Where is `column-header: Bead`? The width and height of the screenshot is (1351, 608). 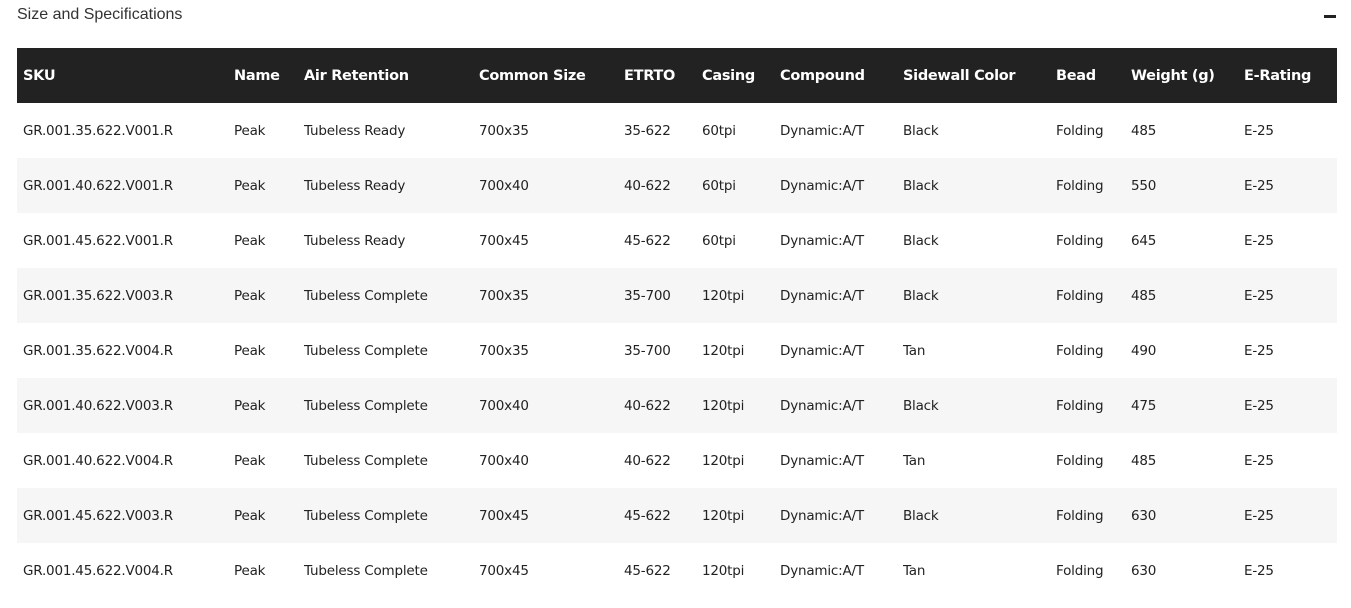
column-header: Bead is located at coordinates (1087, 75).